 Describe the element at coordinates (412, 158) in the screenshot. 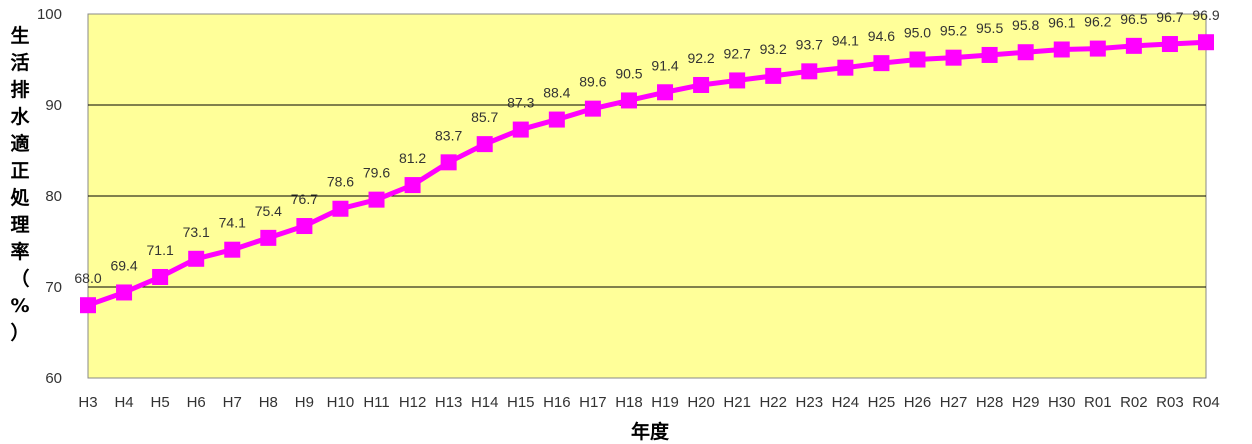

I see `data-label: 81.2` at that location.